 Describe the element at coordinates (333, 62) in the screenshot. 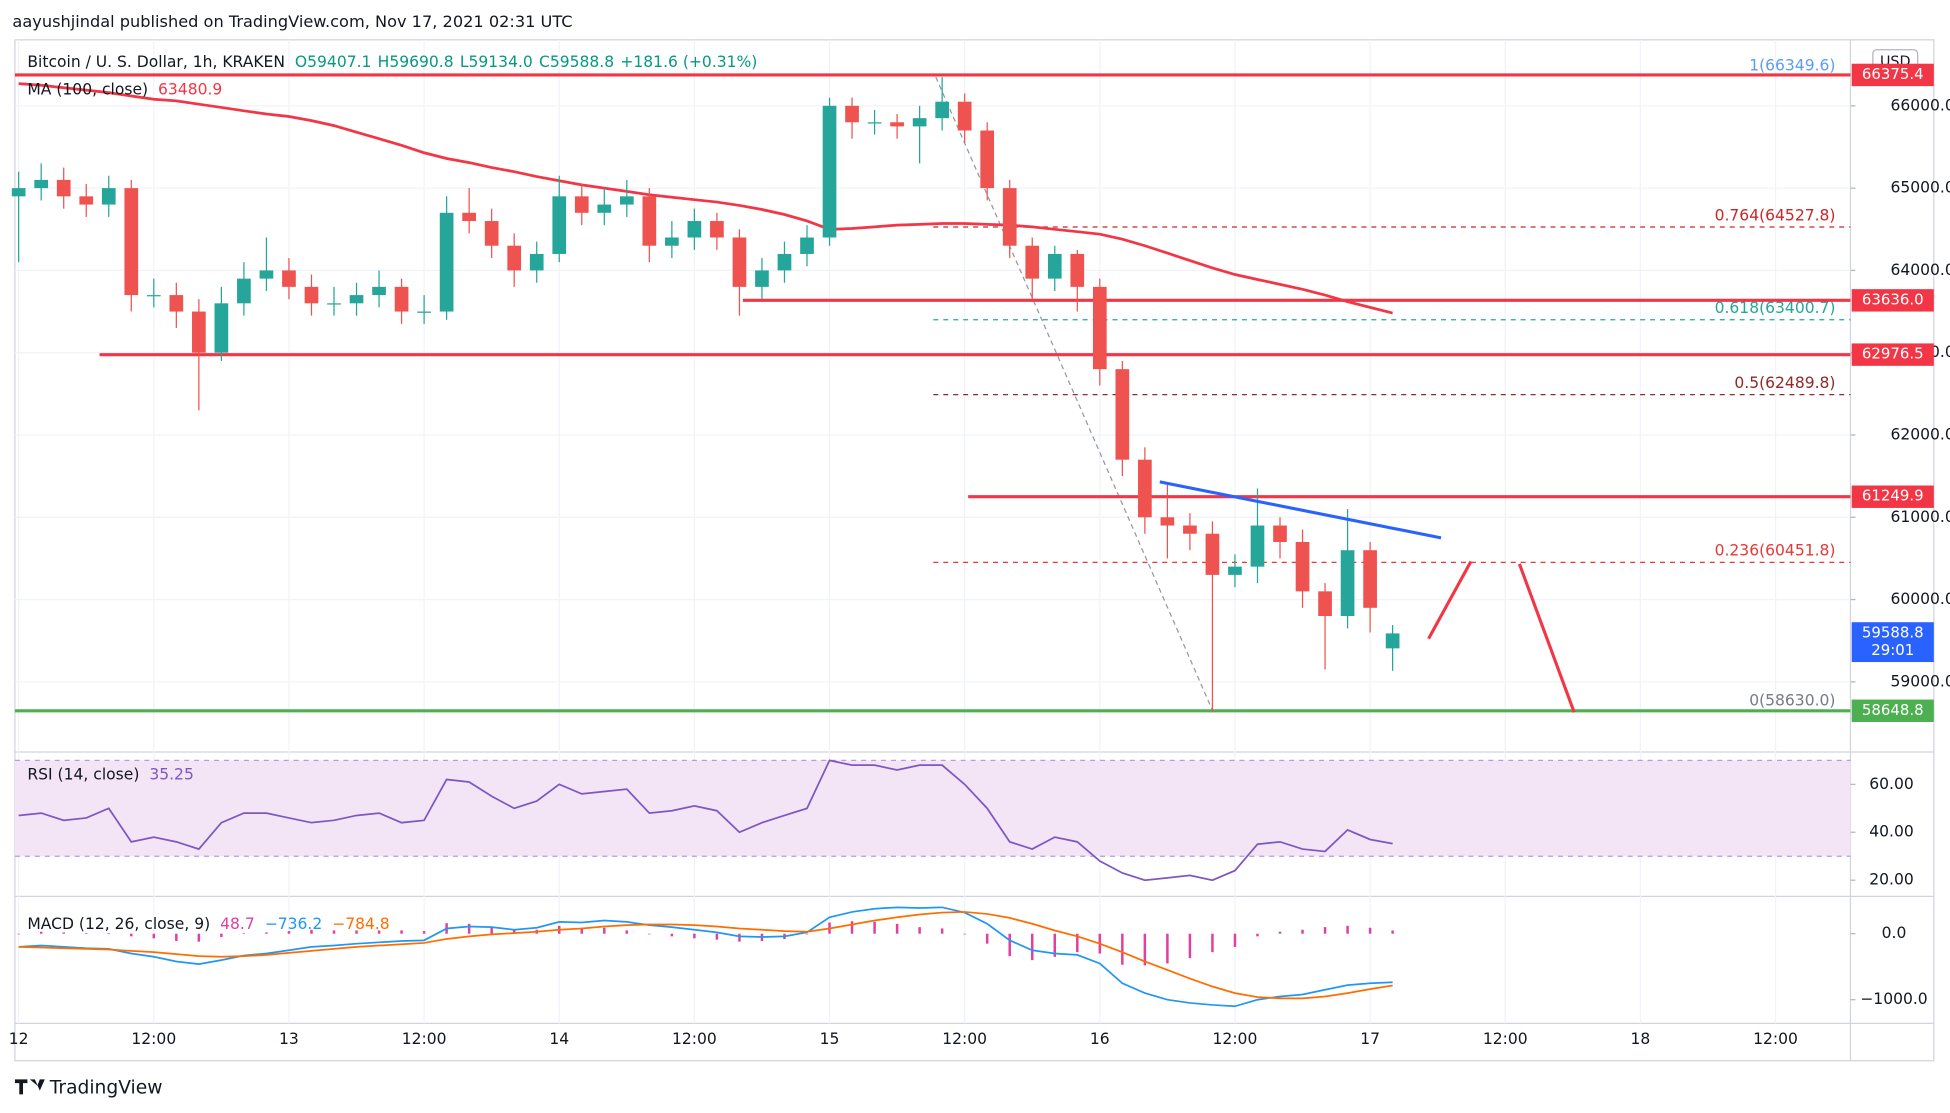

I see `symbol-legend-item: O59407.1` at that location.